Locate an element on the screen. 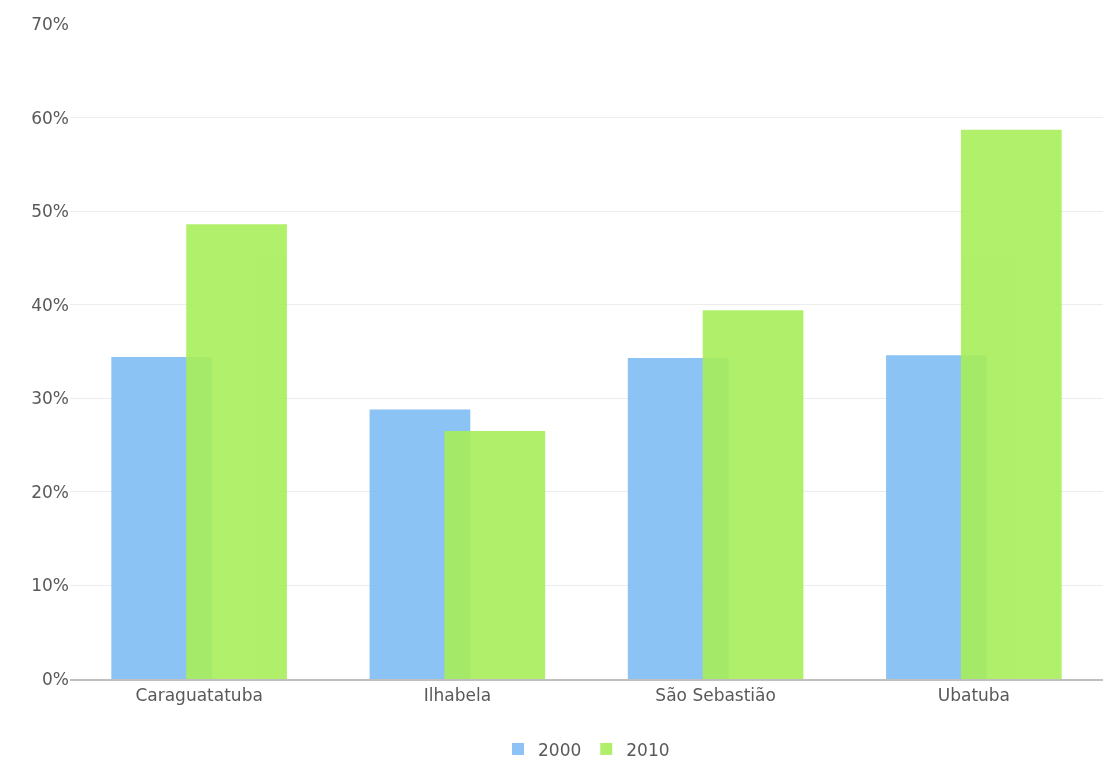 The width and height of the screenshot is (1108, 772). y-tick-label: 50% is located at coordinates (50, 211).